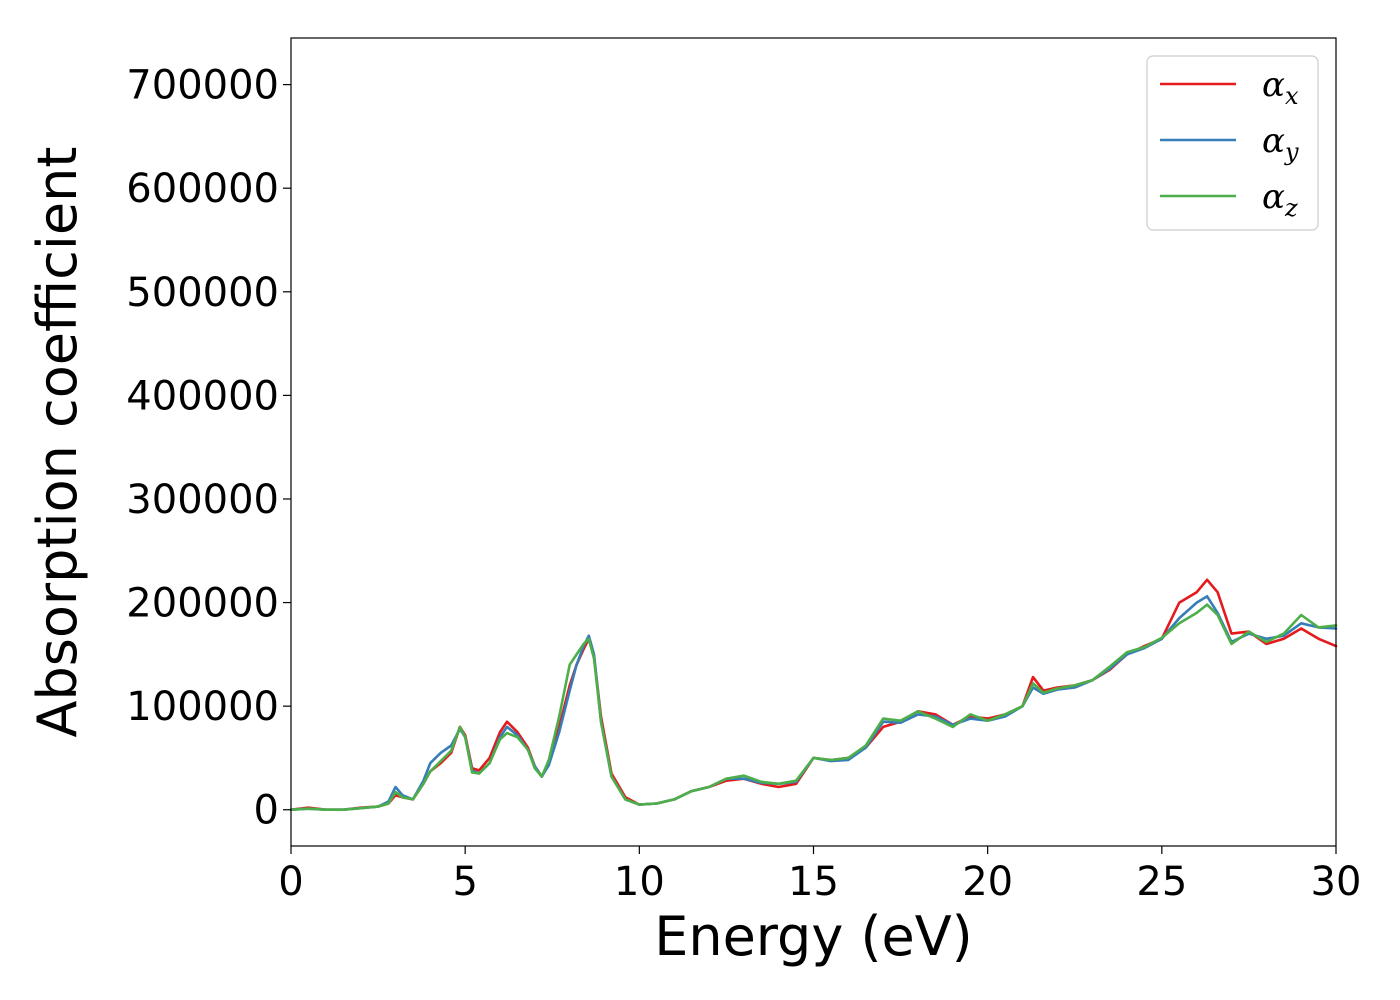 The width and height of the screenshot is (1400, 1000). Describe the element at coordinates (266, 811) in the screenshot. I see `y-tick-label: 0` at that location.